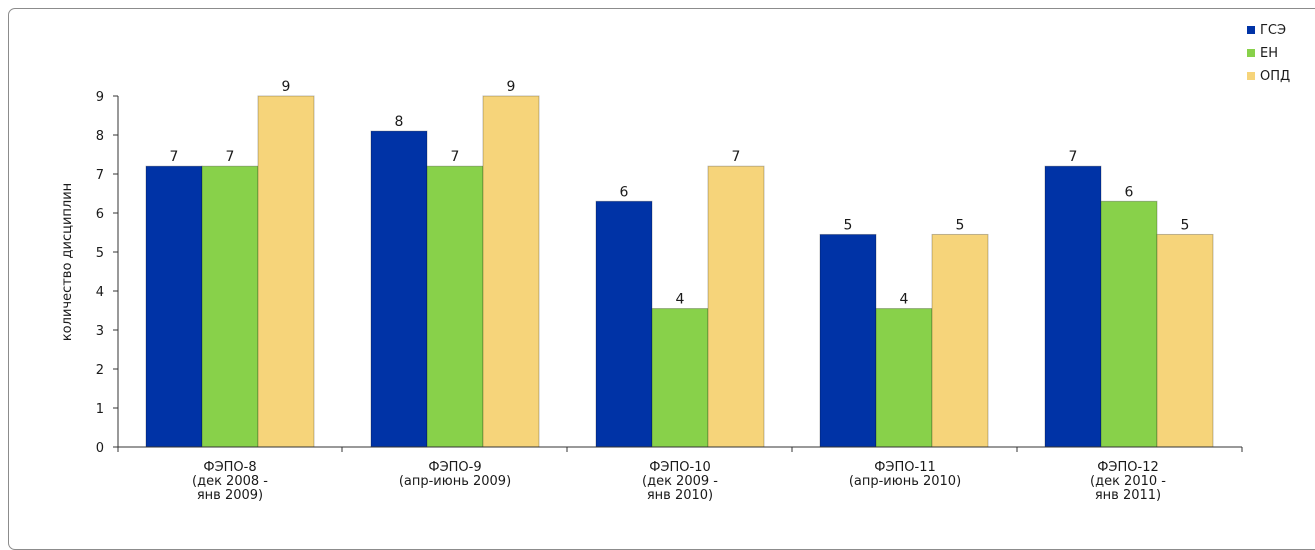  Describe the element at coordinates (100, 448) in the screenshot. I see `y-tick-label: 0` at that location.